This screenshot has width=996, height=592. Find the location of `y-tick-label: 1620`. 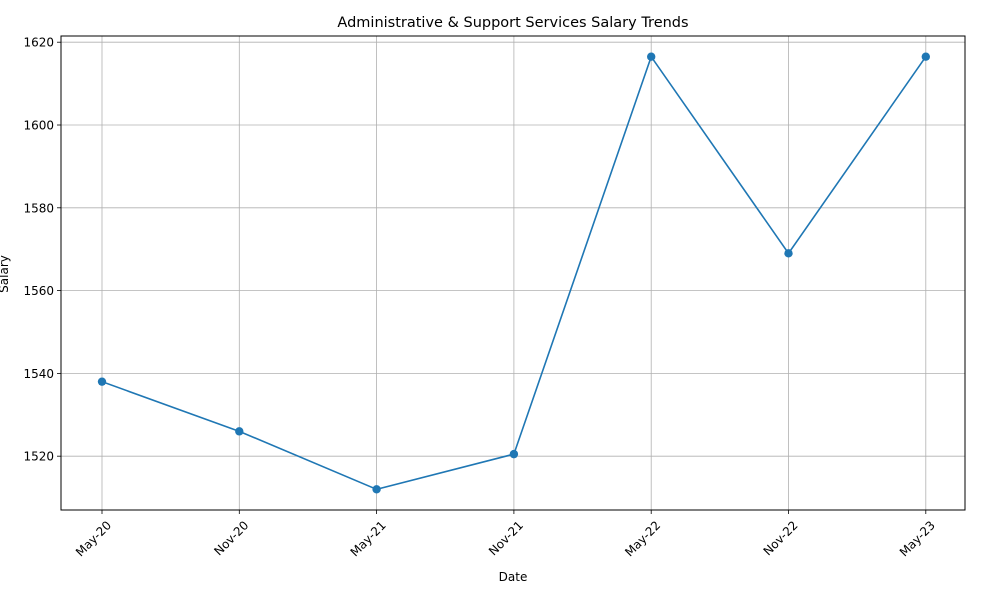

y-tick-label: 1620 is located at coordinates (38, 43).